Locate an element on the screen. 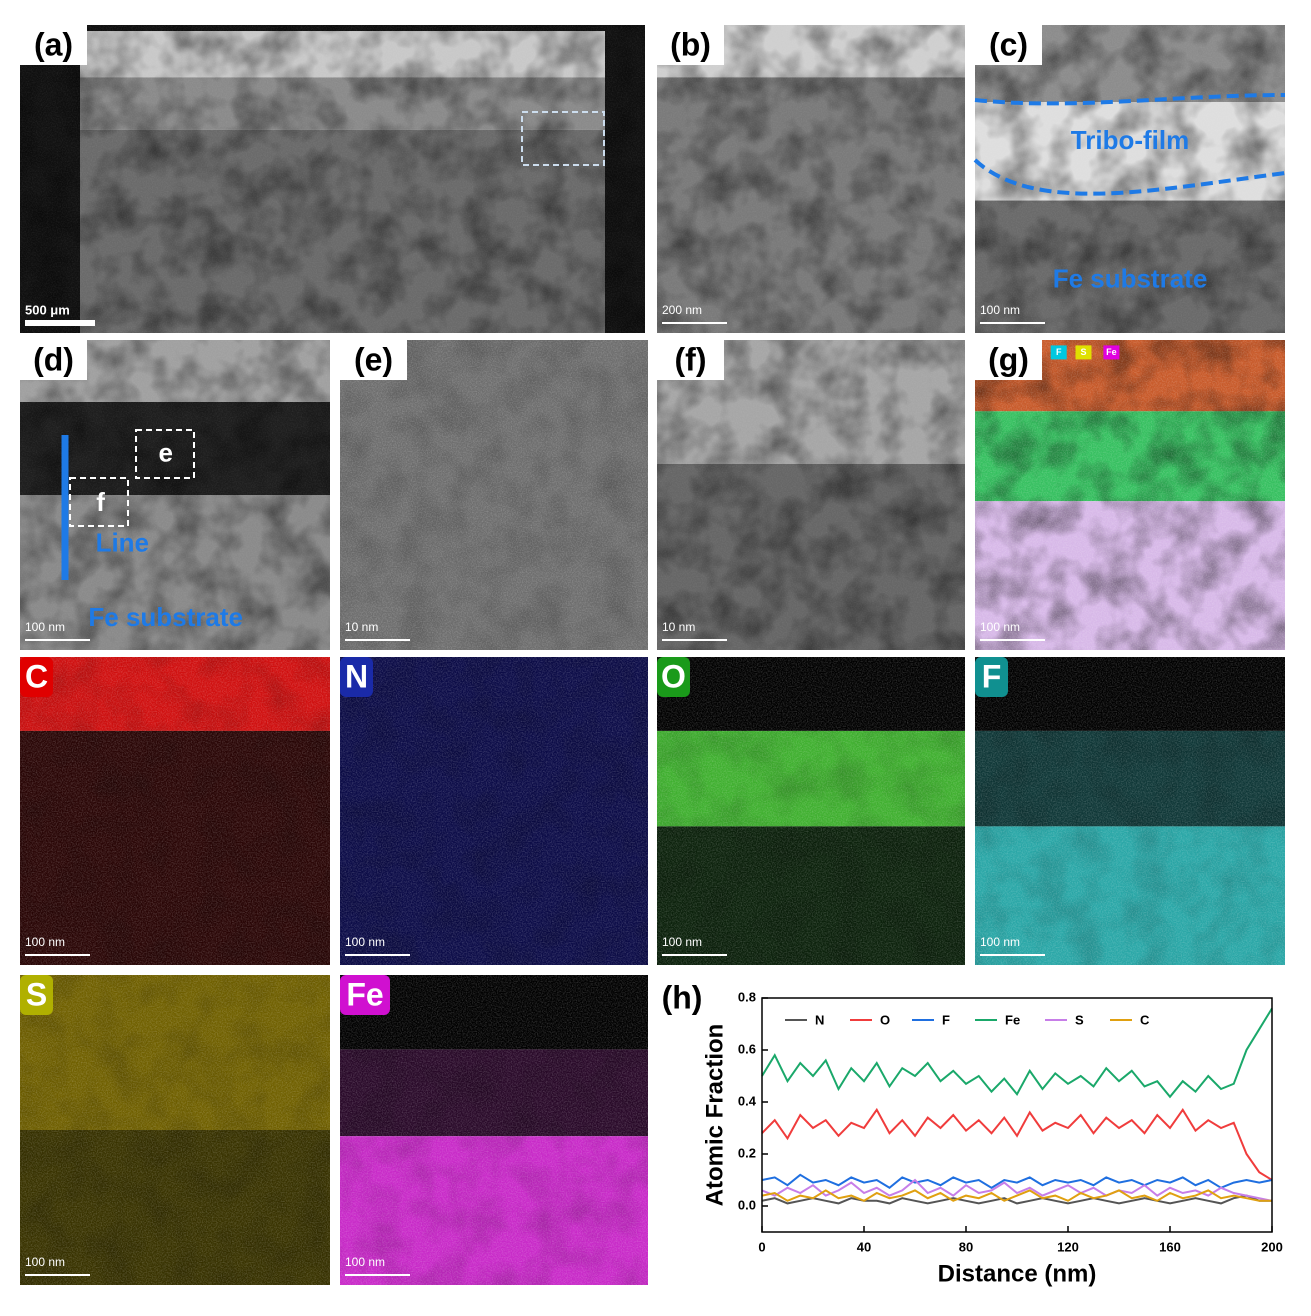 Image resolution: width=1311 pixels, height=1316 pixels. image-panel: Fe 100 nm is located at coordinates (494, 1130).